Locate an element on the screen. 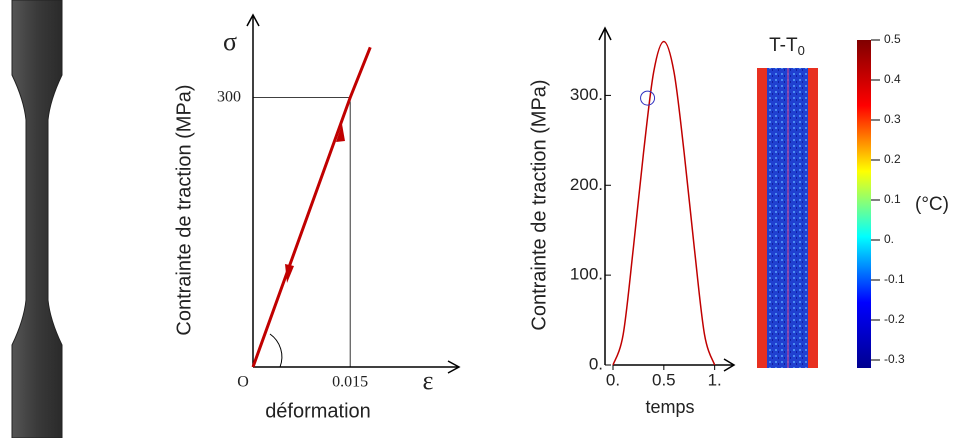 The image size is (969, 438). heatmap-title: T-T0 is located at coordinates (787, 46).